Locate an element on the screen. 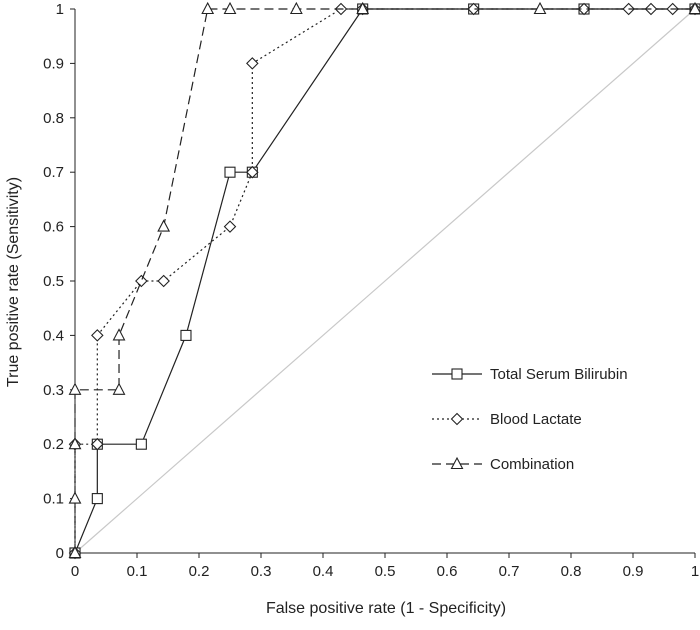 The height and width of the screenshot is (630, 700). x-tick-label: 0.3 is located at coordinates (261, 571).